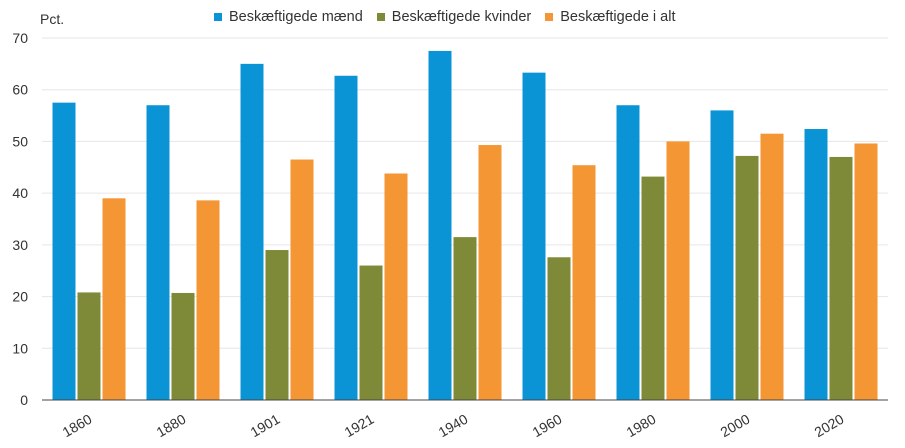 This screenshot has height=448, width=905. Describe the element at coordinates (371, 332) in the screenshot. I see `bar-women-1921` at that location.